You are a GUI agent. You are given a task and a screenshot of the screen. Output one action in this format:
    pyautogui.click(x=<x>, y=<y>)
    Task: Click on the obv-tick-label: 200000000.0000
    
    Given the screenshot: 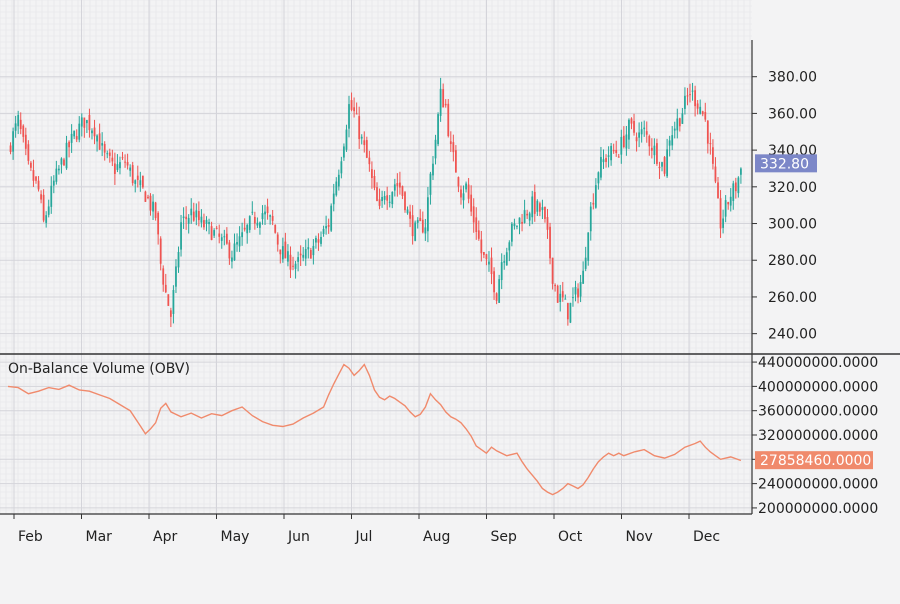 What is the action you would take?
    pyautogui.click(x=818, y=509)
    